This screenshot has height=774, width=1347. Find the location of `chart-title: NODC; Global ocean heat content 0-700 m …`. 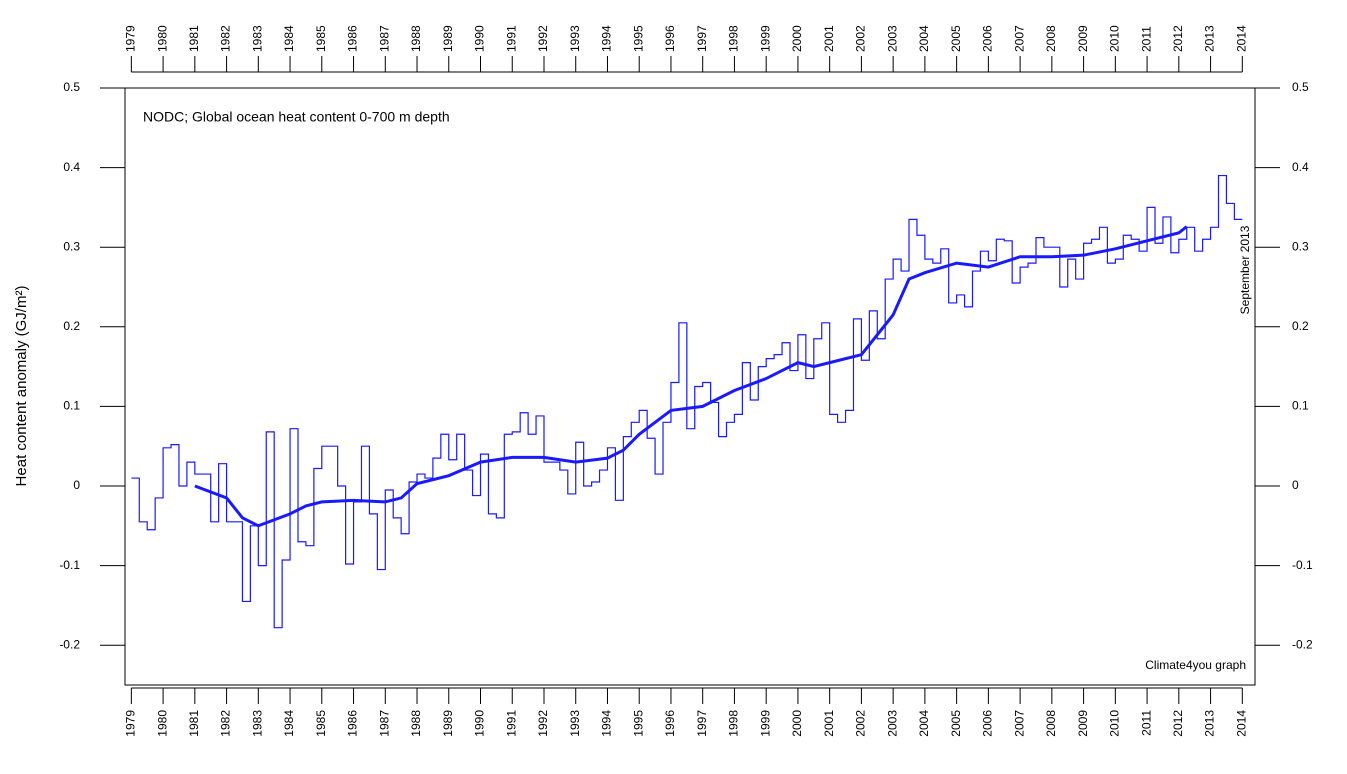

chart-title: NODC; Global ocean heat content 0-700 m … is located at coordinates (296, 117).